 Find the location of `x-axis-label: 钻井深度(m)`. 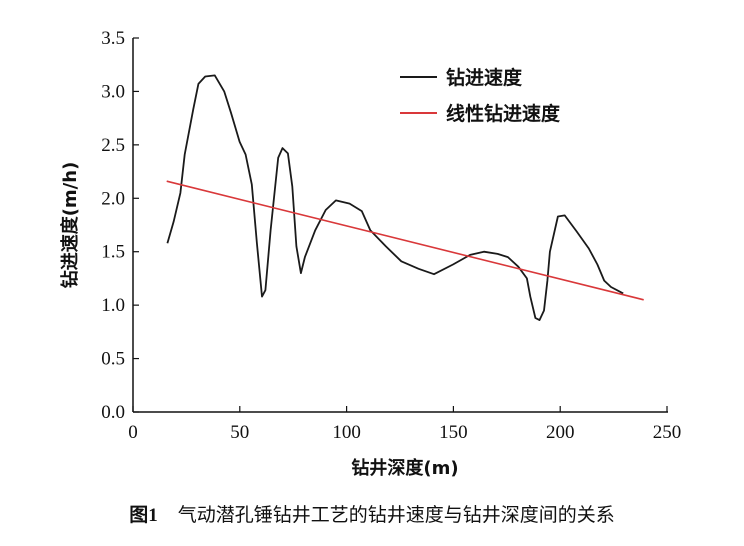

x-axis-label: 钻井深度(m) is located at coordinates (404, 468).